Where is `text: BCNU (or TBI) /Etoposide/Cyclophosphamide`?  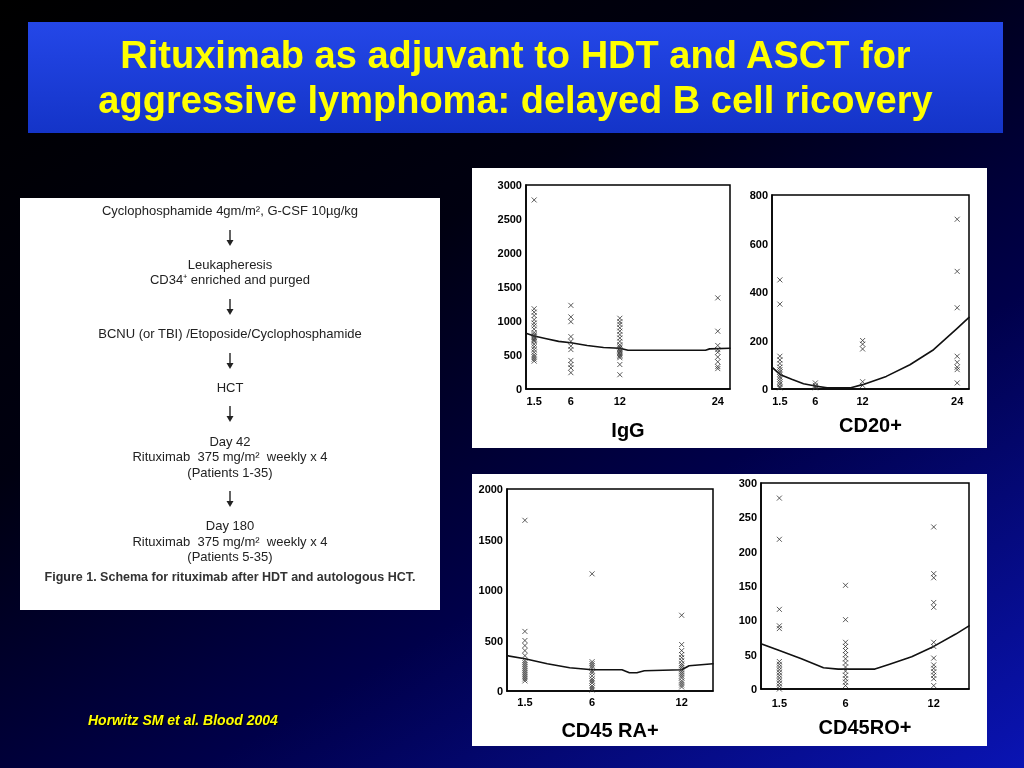
text: BCNU (or TBI) /Etoposide/Cyclophosphamide is located at coordinates (230, 334).